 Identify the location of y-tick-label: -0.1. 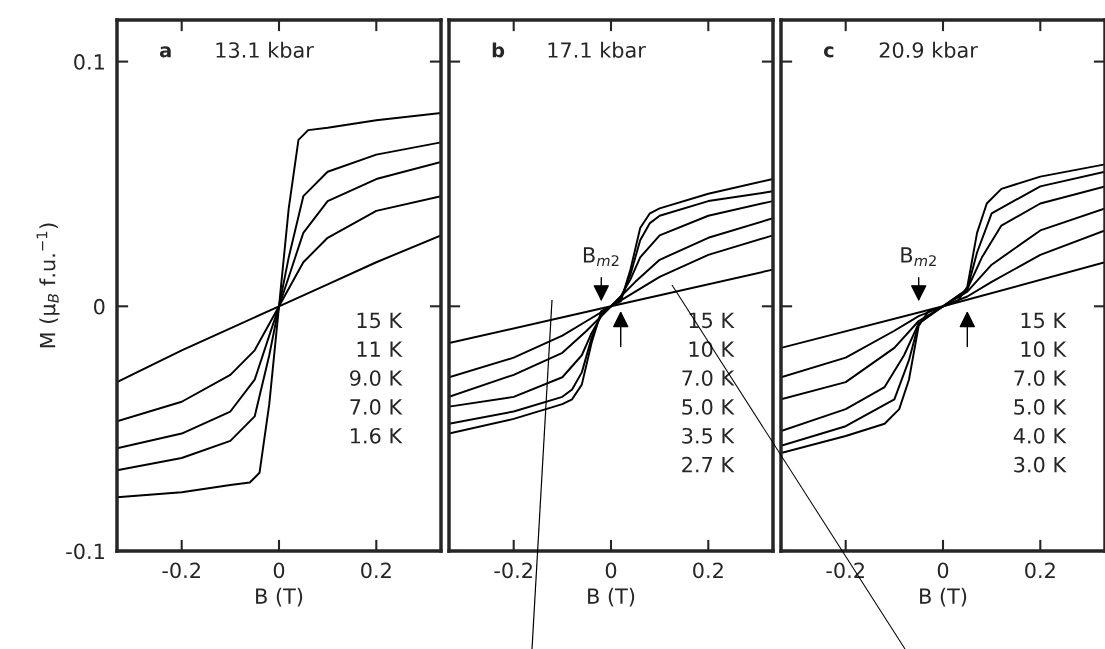
(85, 551).